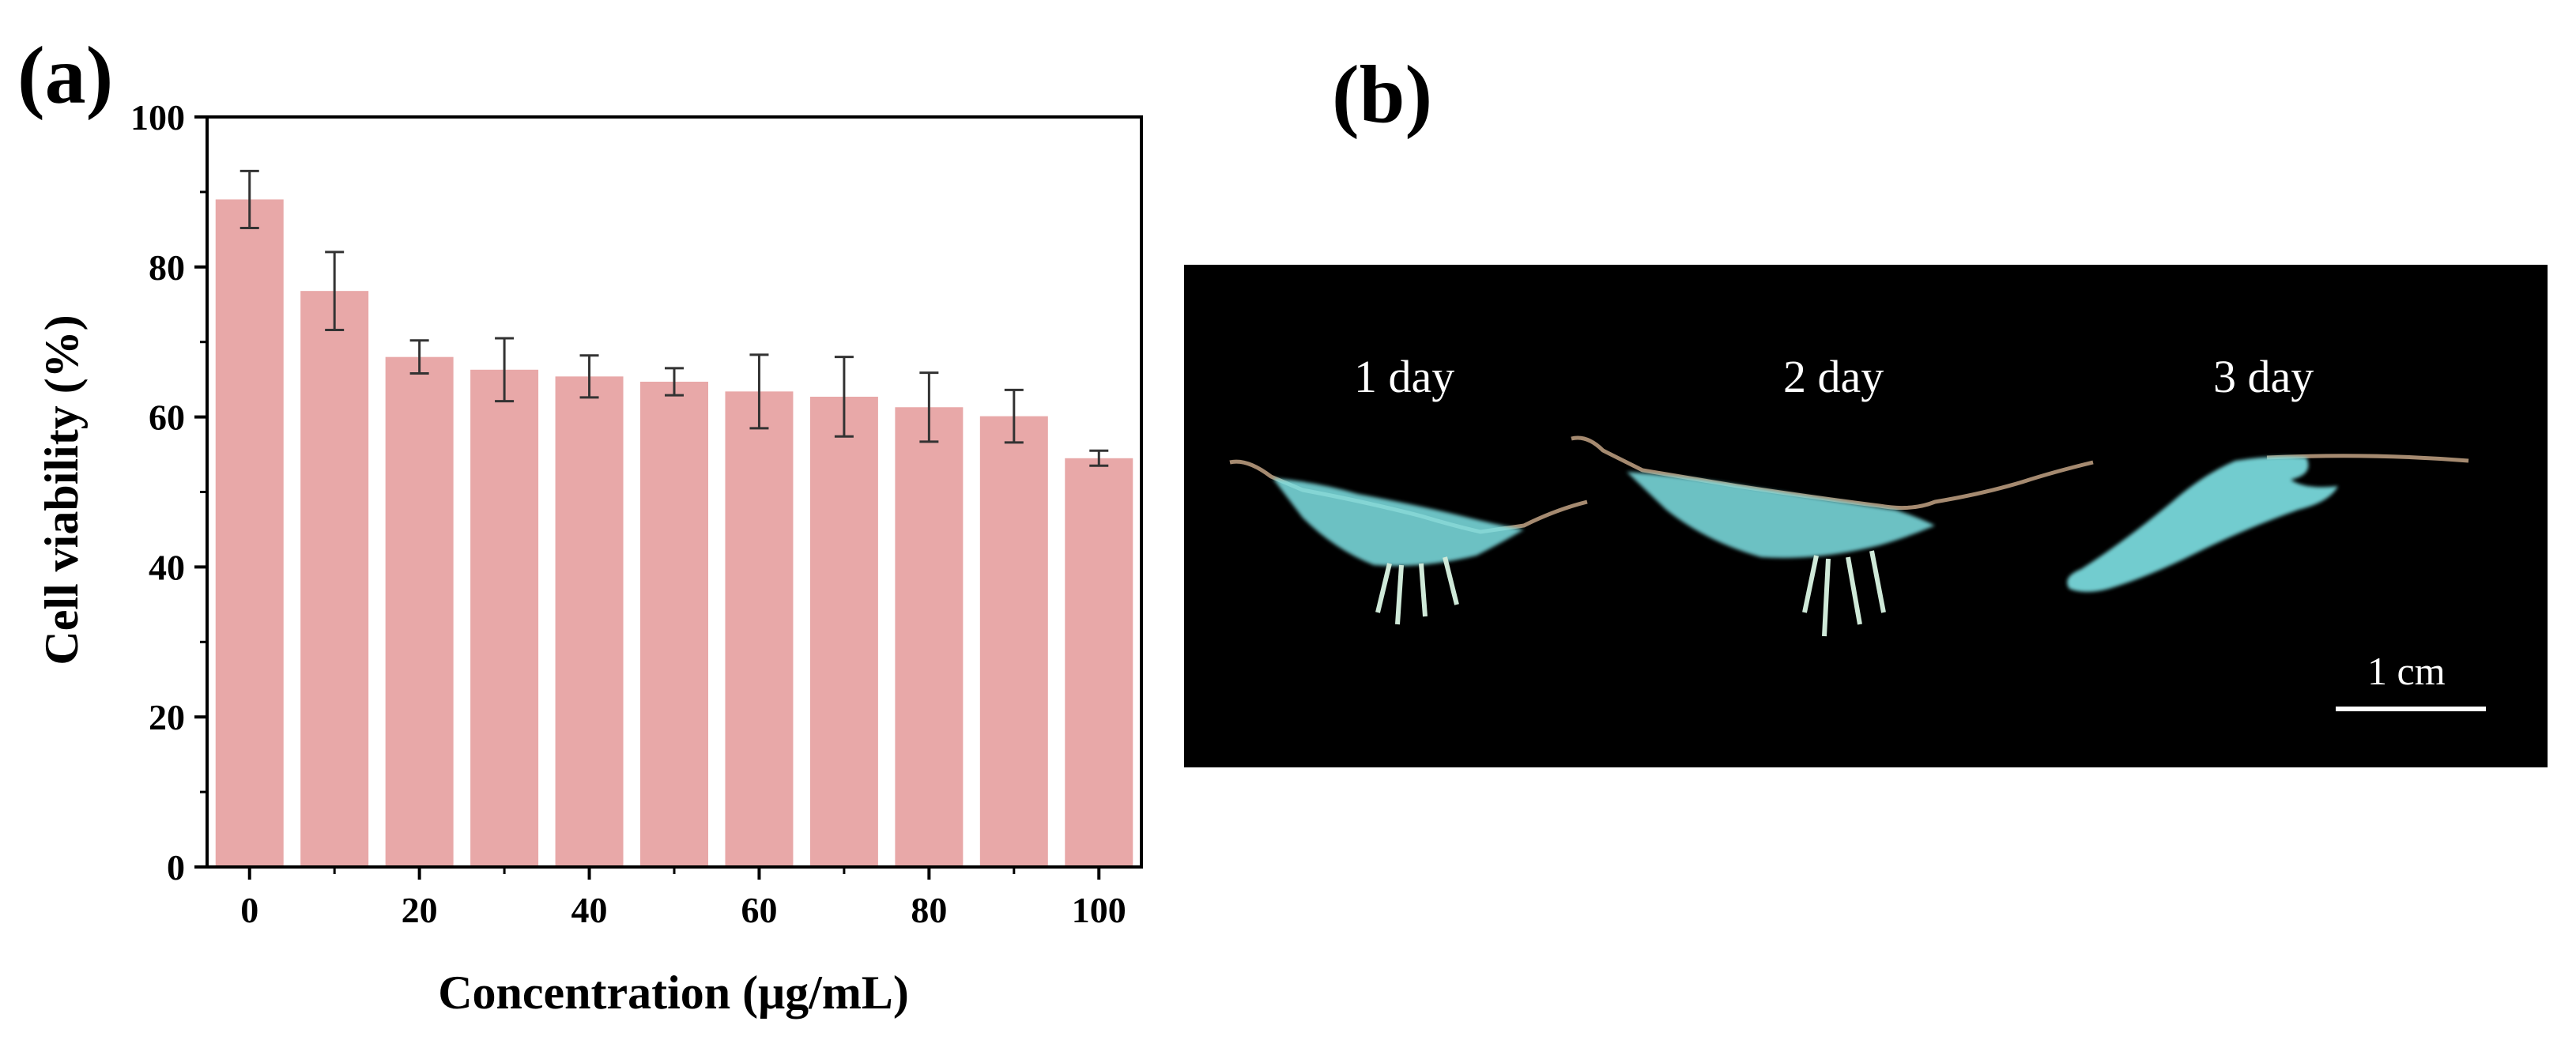 This screenshot has height=1044, width=2576. I want to click on scale-bar-label: 1 cm, so click(2406, 671).